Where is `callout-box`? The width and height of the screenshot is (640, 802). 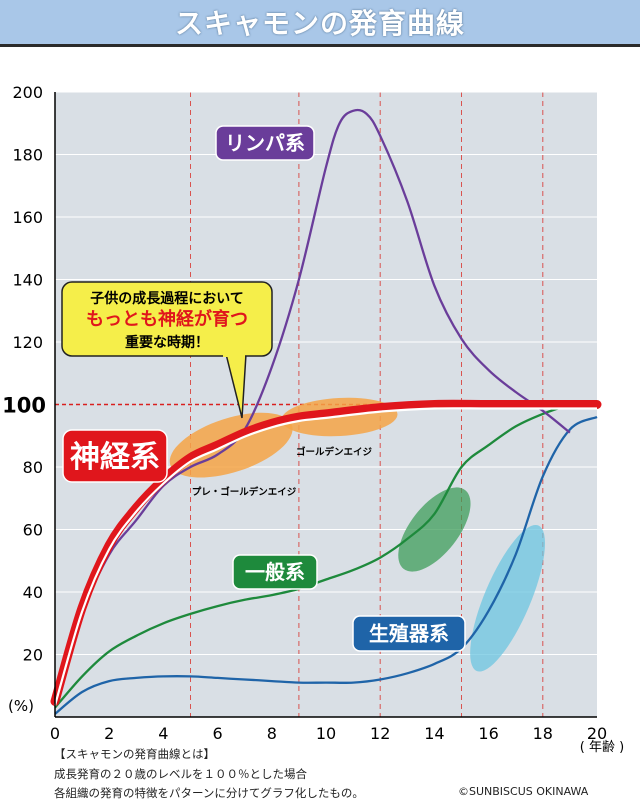
callout-box is located at coordinates (167, 319).